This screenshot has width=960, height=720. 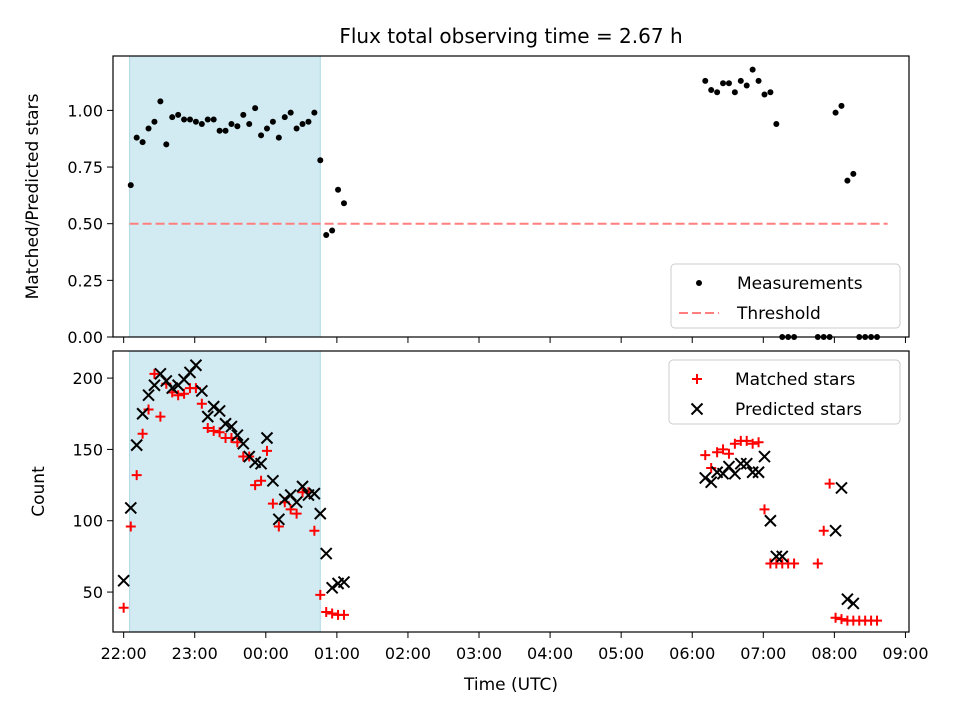 I want to click on y-tick-label: 0.00, so click(x=85, y=337).